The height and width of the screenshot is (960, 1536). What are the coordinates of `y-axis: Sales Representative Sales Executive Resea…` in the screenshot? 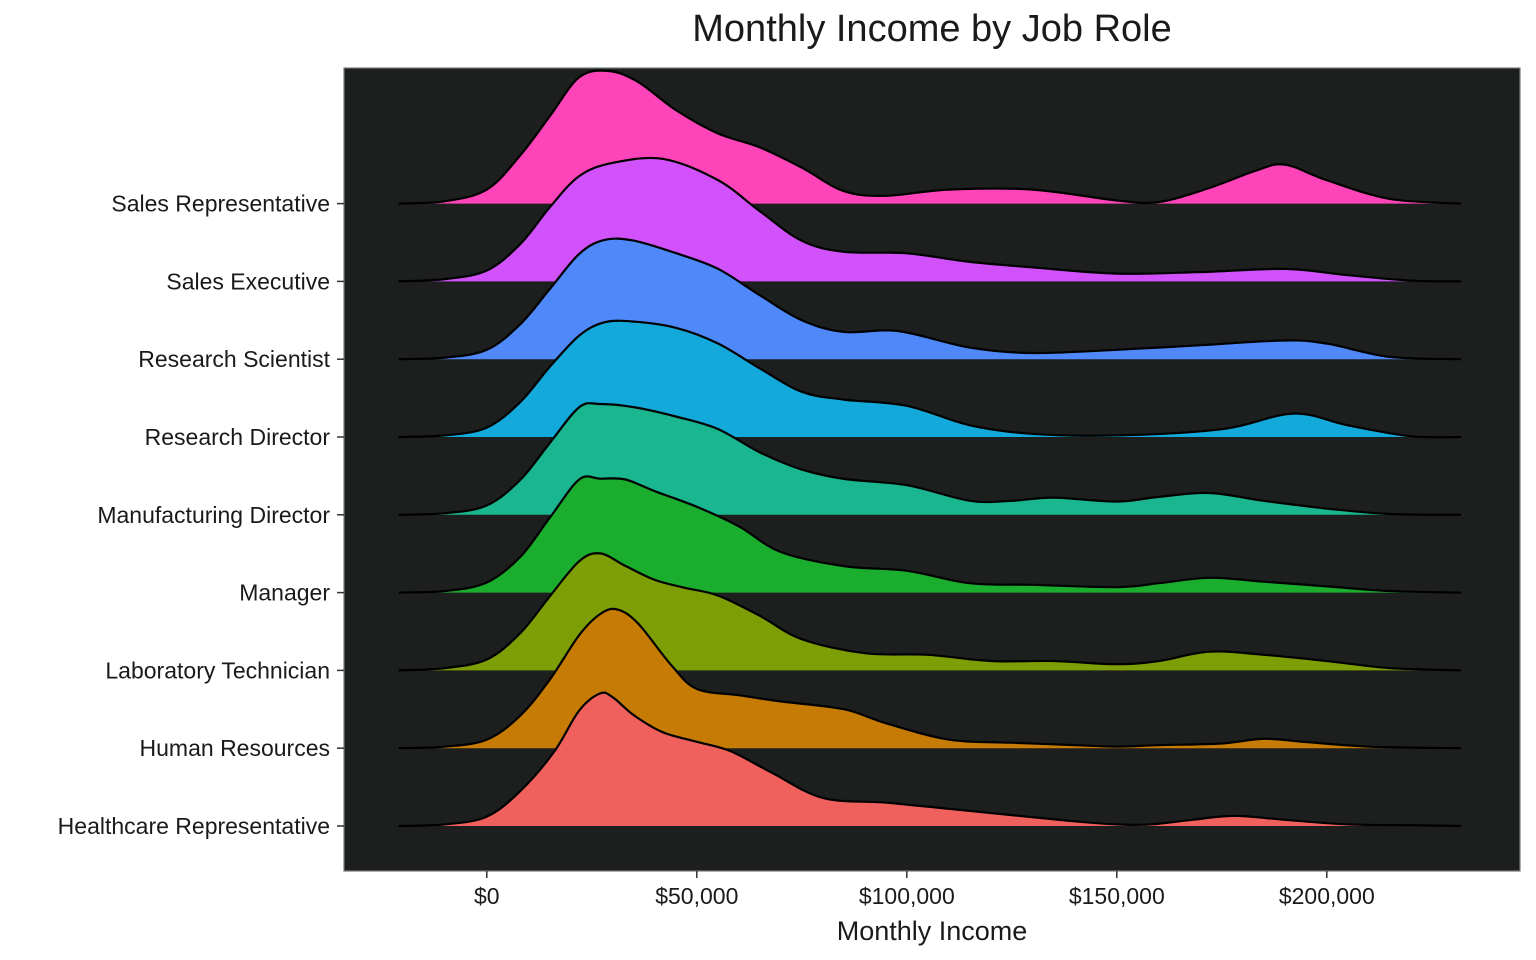 It's located at (201, 515).